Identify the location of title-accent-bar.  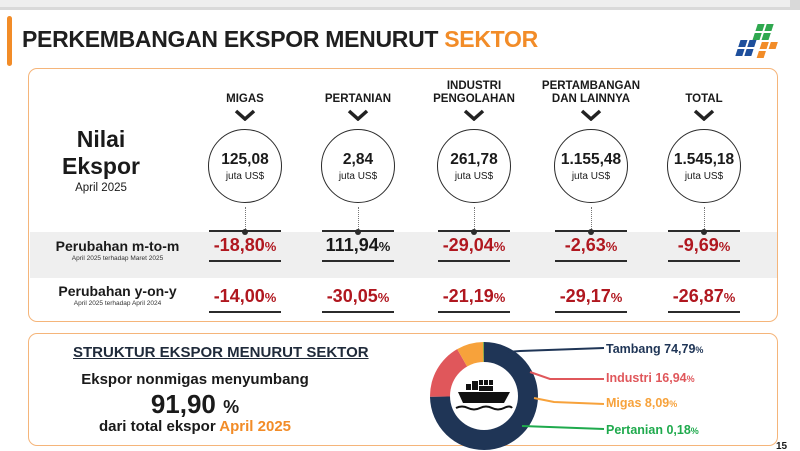
(9, 41).